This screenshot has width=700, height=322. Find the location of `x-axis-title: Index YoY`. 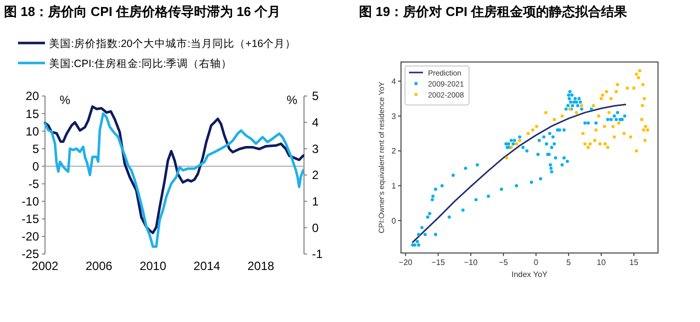

x-axis-title: Index YoY is located at coordinates (529, 274).